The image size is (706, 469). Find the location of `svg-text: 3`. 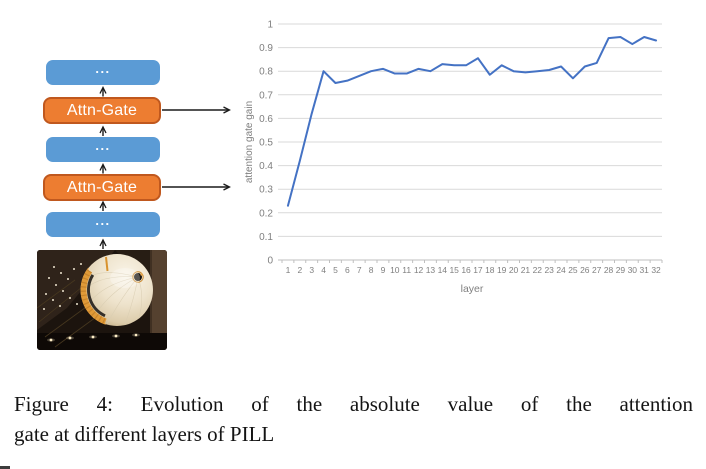

svg-text: 3 is located at coordinates (311, 270).